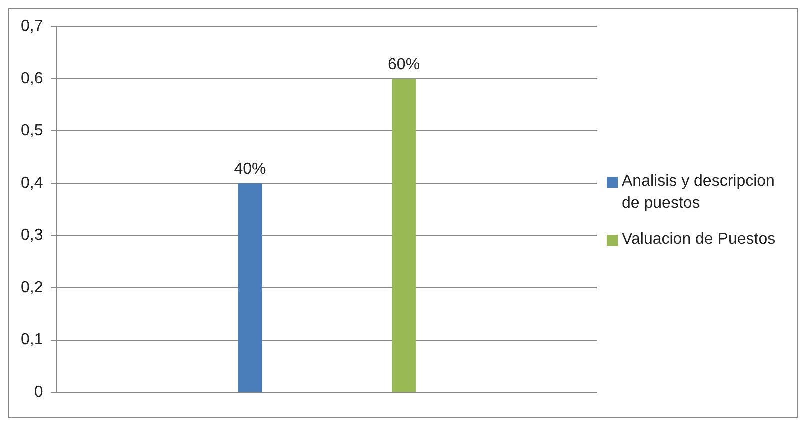 This screenshot has height=428, width=808. What do you see at coordinates (32, 287) in the screenshot?
I see `y-tick-label: 0,2` at bounding box center [32, 287].